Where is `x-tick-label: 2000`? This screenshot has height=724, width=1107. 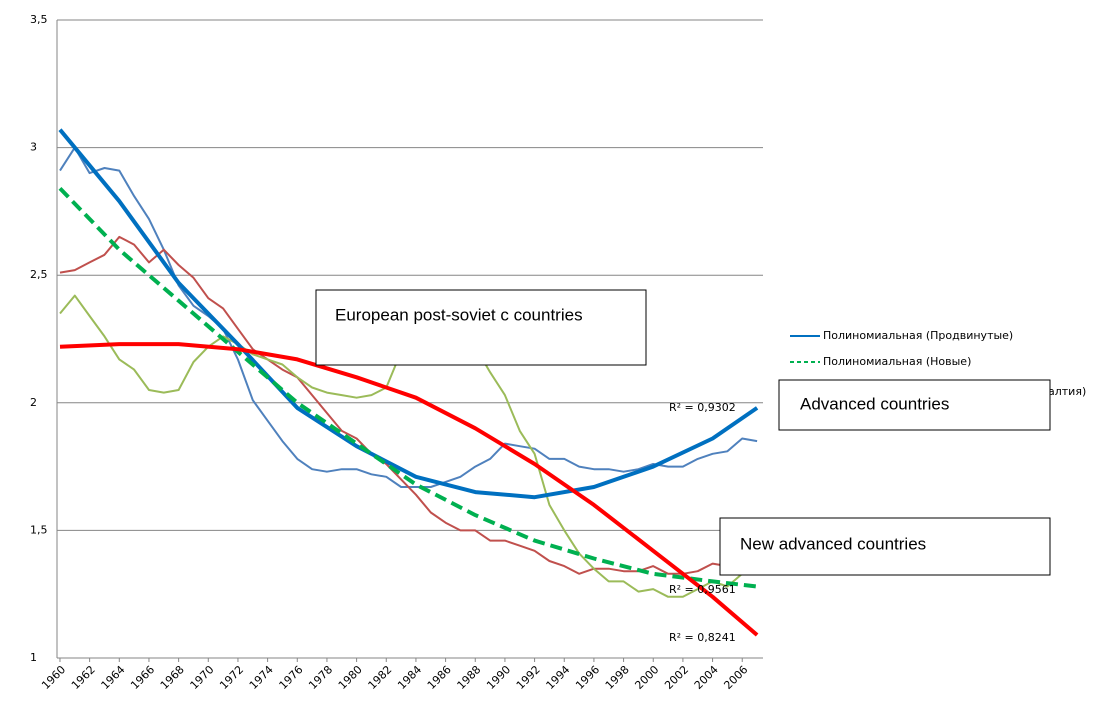 x-tick-label: 2000 is located at coordinates (646, 677).